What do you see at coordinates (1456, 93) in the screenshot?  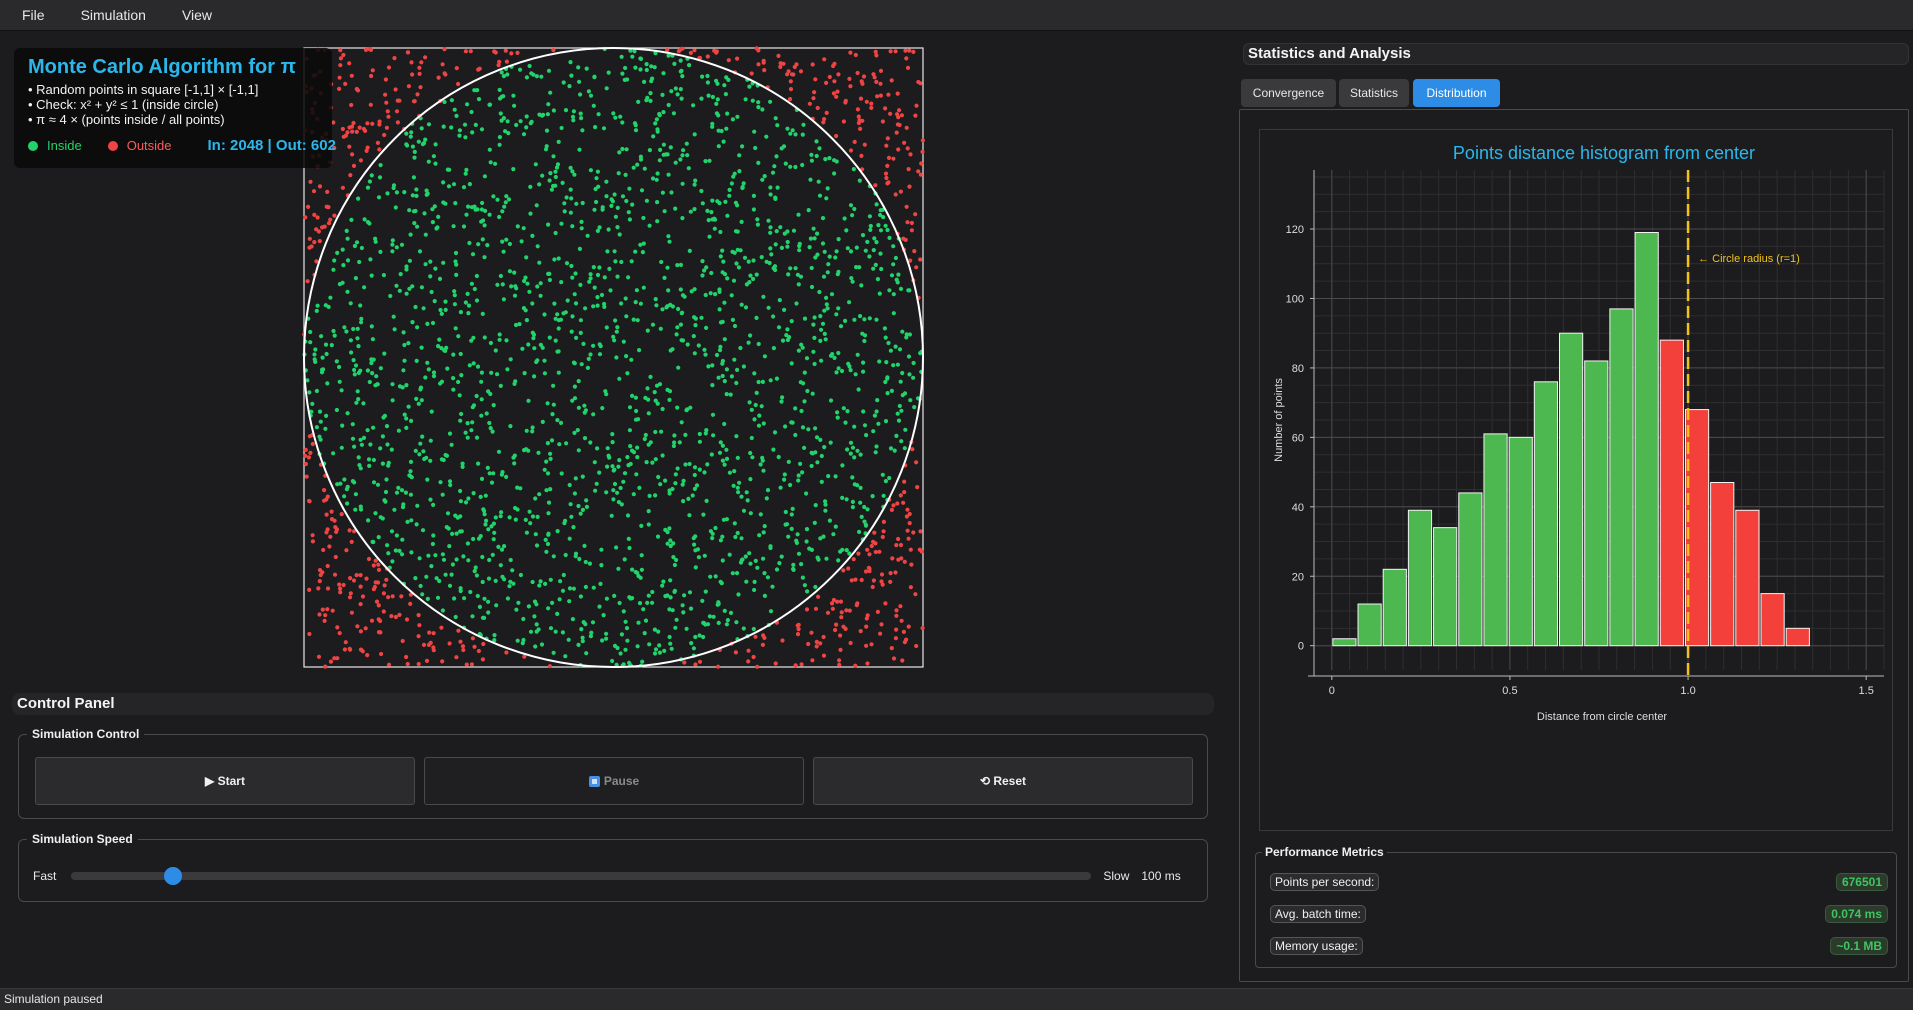 I see `tab-distribution: Distribution` at bounding box center [1456, 93].